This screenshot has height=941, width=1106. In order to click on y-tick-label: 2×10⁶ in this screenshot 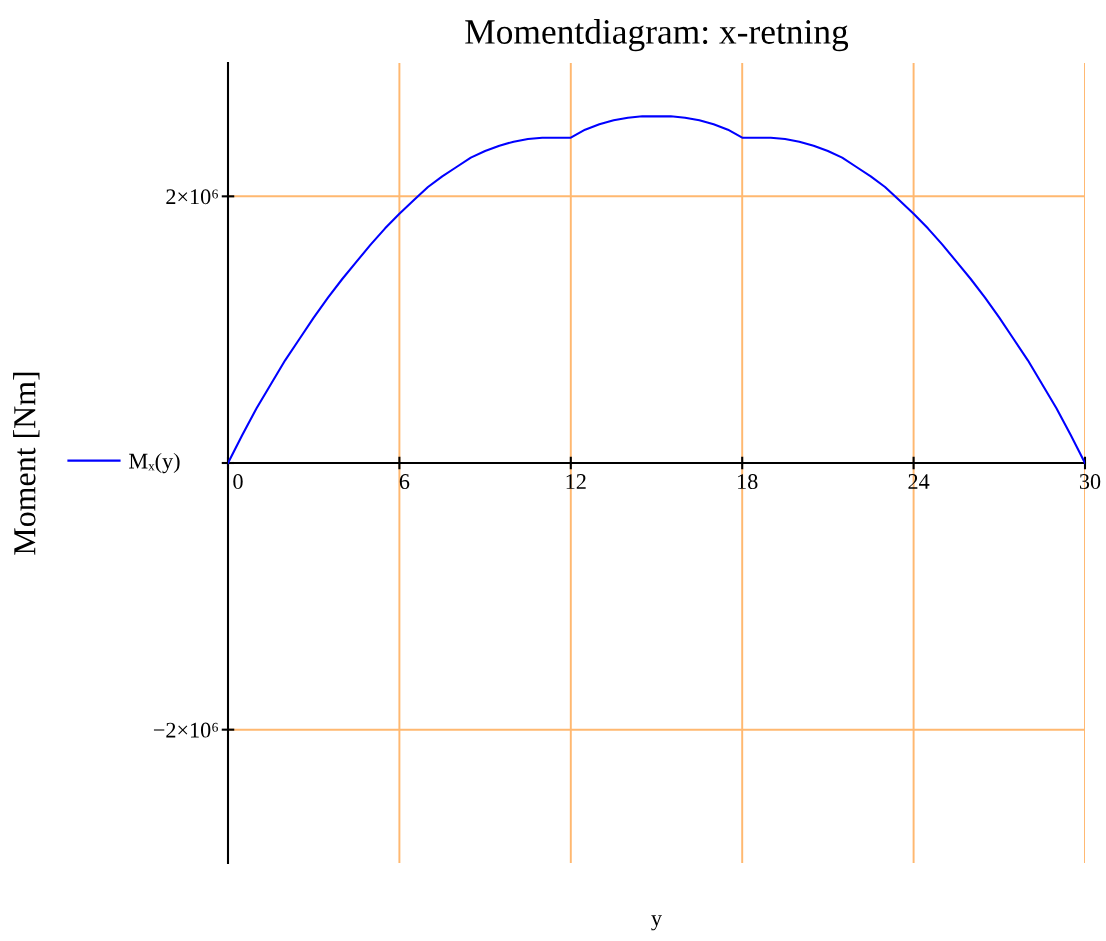, I will do `click(192, 197)`.